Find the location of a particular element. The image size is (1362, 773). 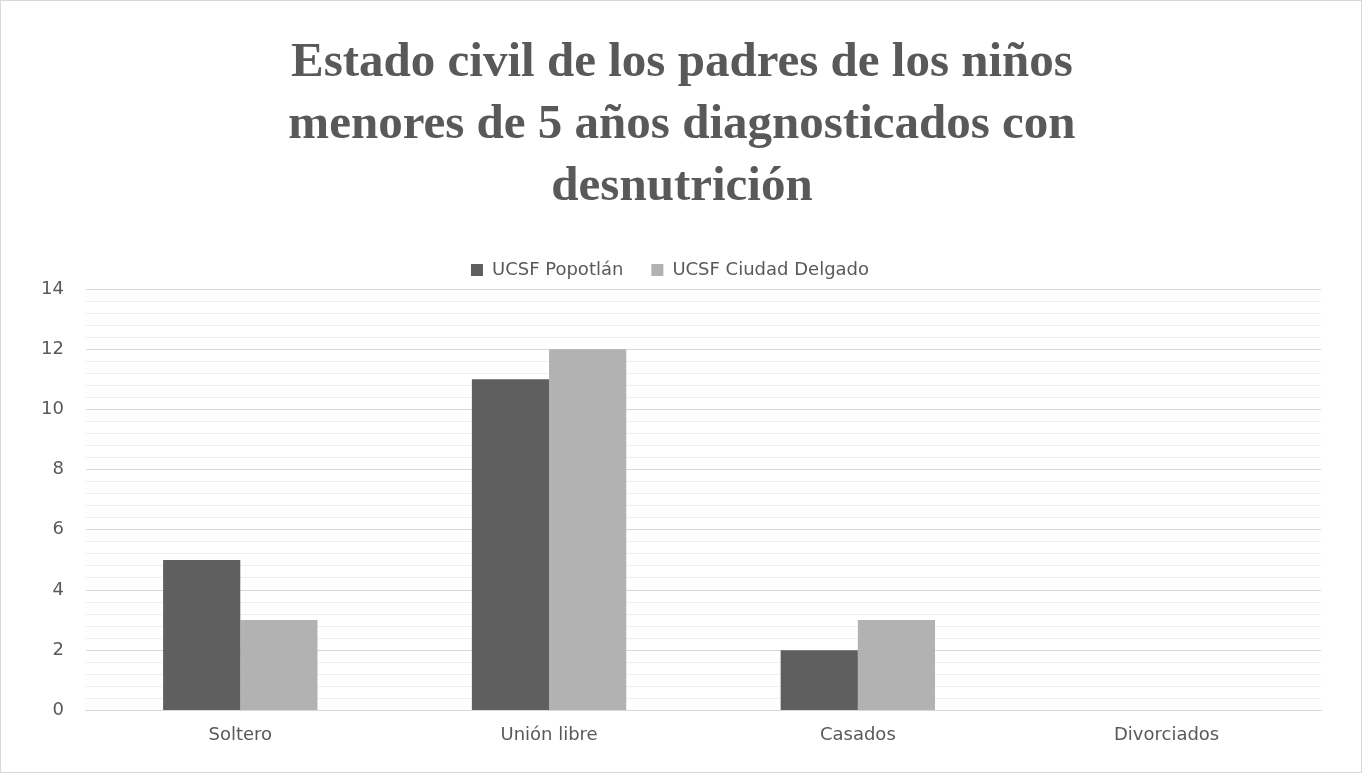

x-tick-label: Divorciados is located at coordinates (1166, 733).